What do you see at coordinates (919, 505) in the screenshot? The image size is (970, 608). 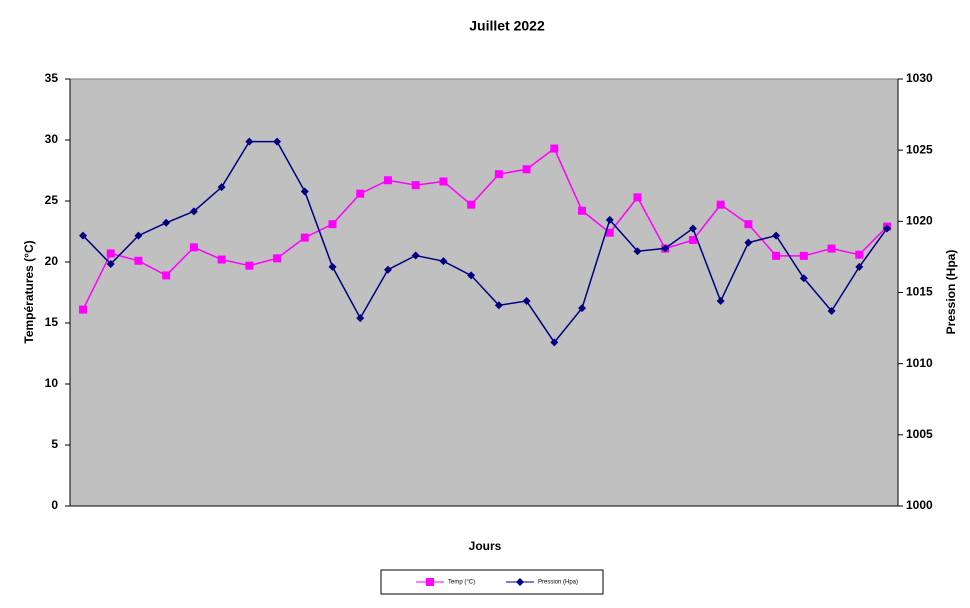 I see `y2-tick-label: 1000` at bounding box center [919, 505].